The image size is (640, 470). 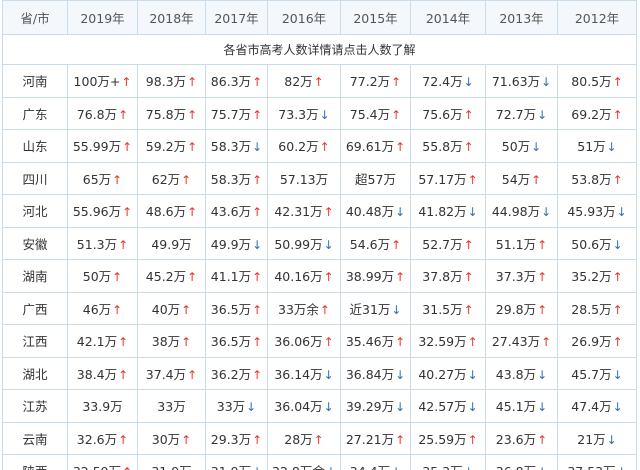 I want to click on value-cell: 51.1万↑, so click(x=521, y=243).